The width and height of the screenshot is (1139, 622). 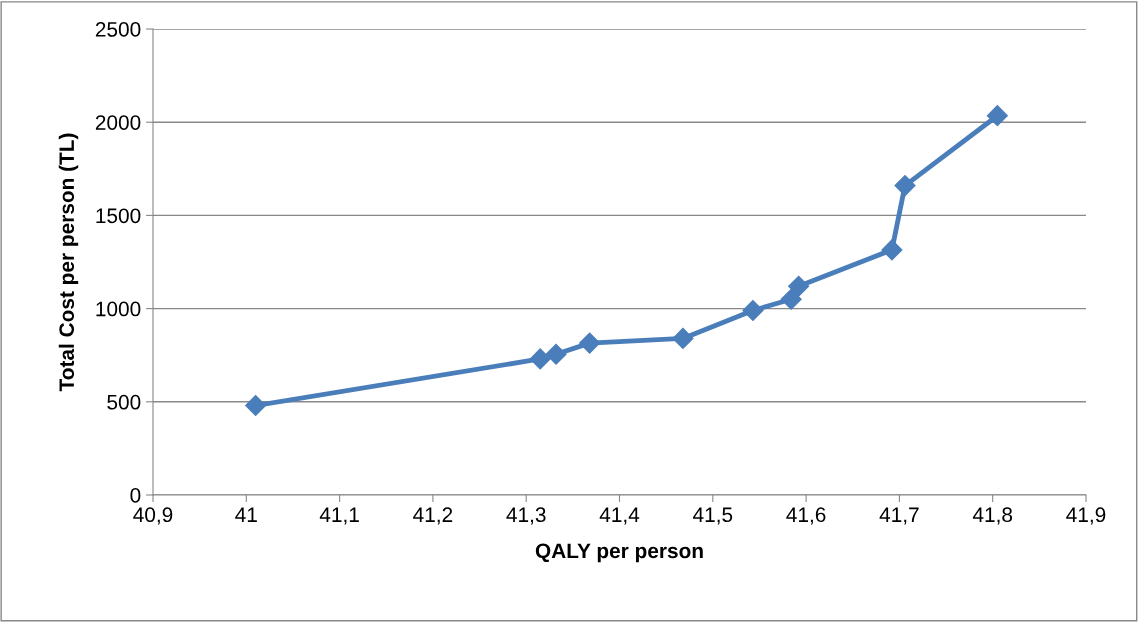 What do you see at coordinates (992, 516) in the screenshot?
I see `x-tick-label: 41,8` at bounding box center [992, 516].